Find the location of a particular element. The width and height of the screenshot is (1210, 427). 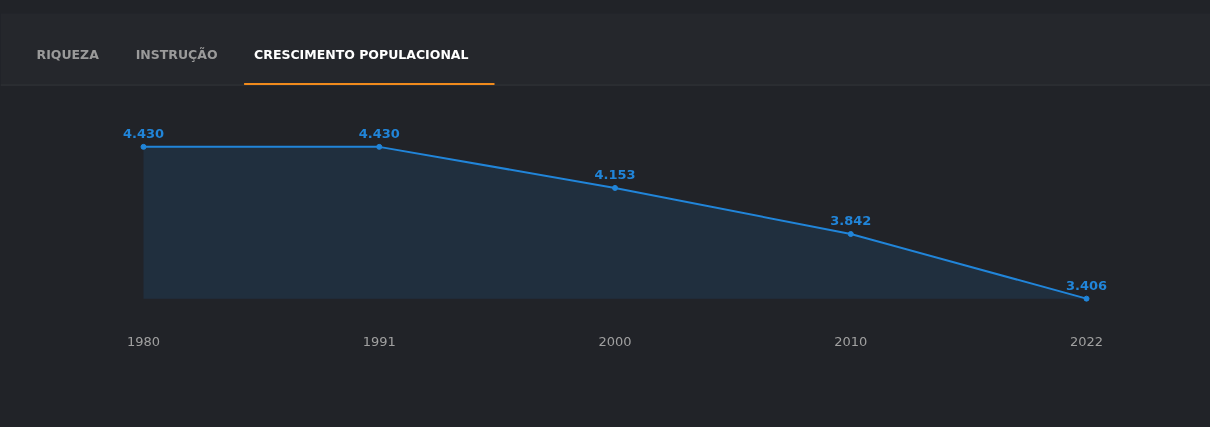

data-label: 3.406 is located at coordinates (1086, 285).